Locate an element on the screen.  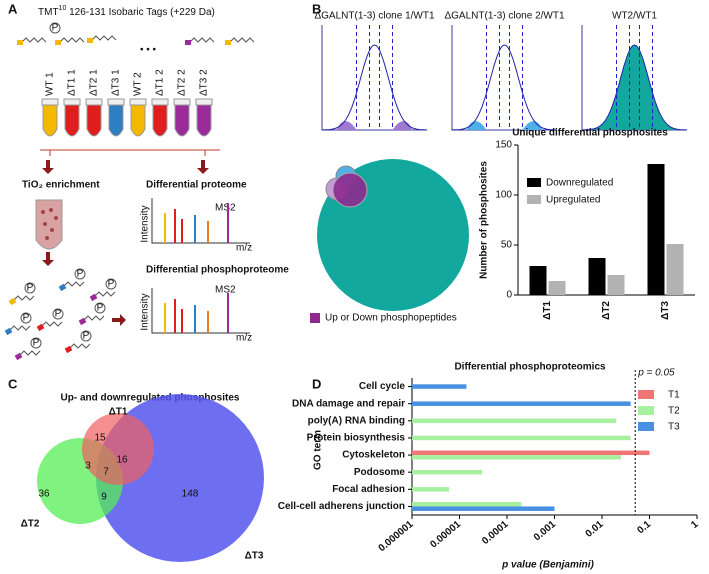
chart-title: Differential phosphoproteomics is located at coordinates (530, 367).